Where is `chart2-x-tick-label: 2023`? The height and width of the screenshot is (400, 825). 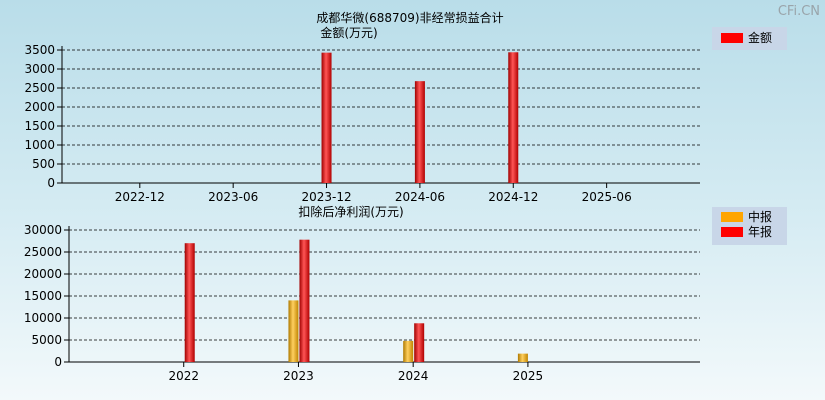
chart2-x-tick-label: 2023 is located at coordinates (298, 376).